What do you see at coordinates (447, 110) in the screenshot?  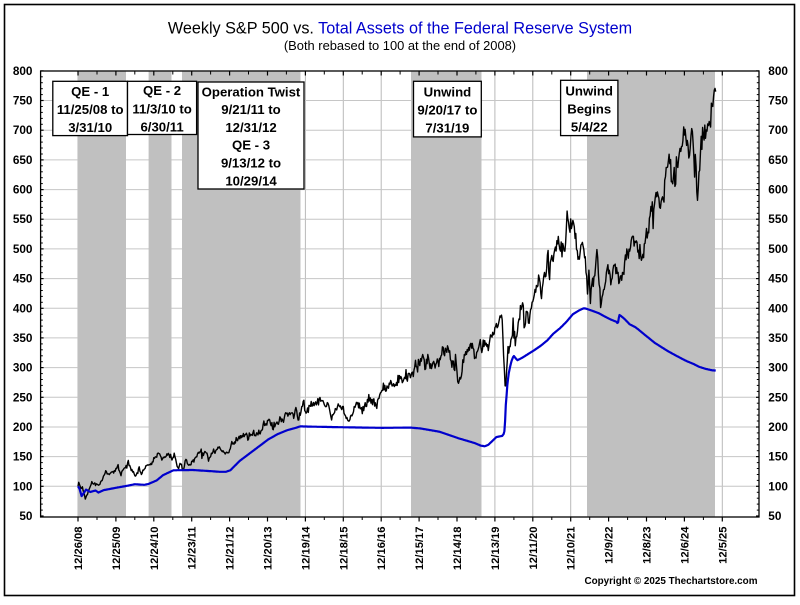 I see `svg-text: 9/20/17 to` at bounding box center [447, 110].